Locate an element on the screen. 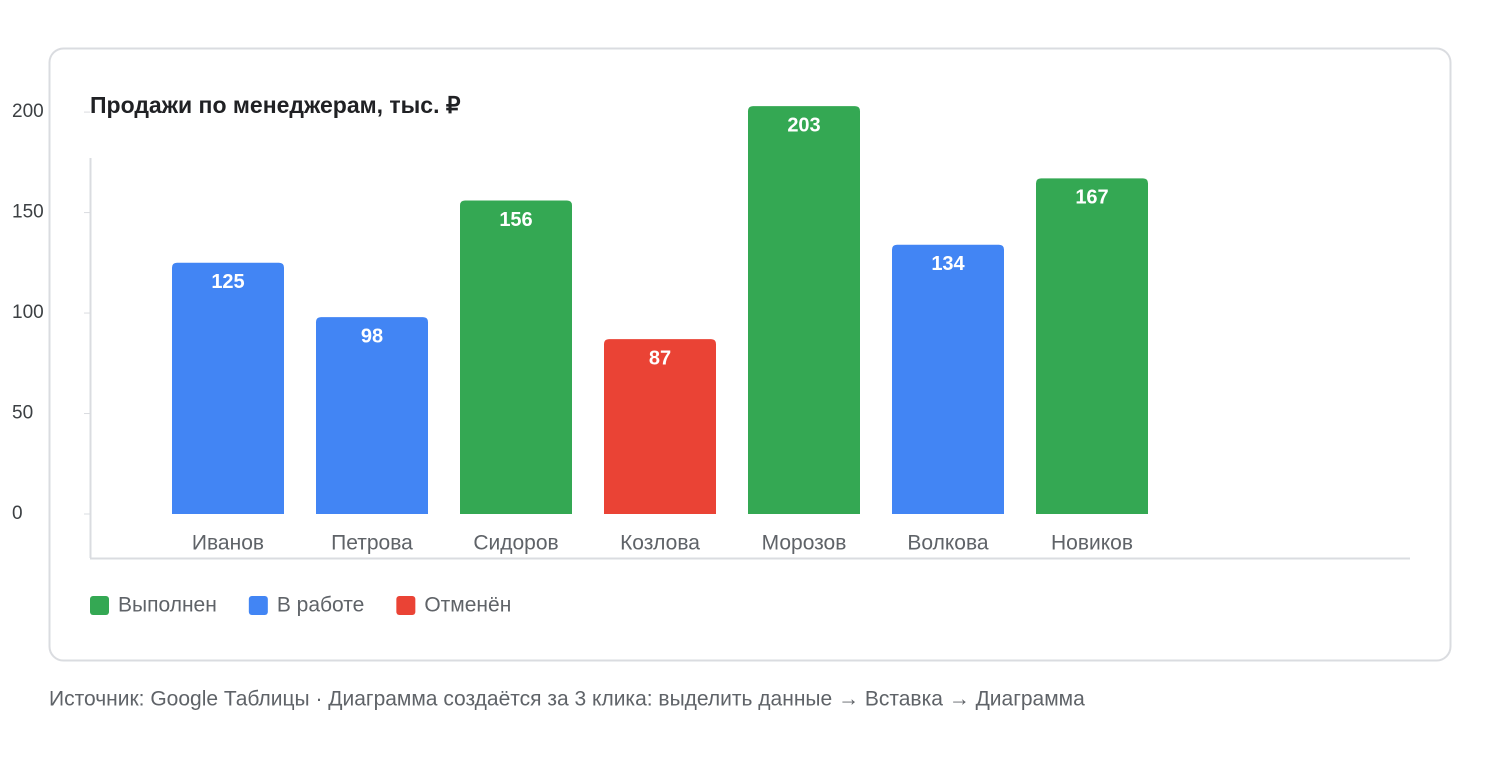  legend-label: Отменён is located at coordinates (467, 605).